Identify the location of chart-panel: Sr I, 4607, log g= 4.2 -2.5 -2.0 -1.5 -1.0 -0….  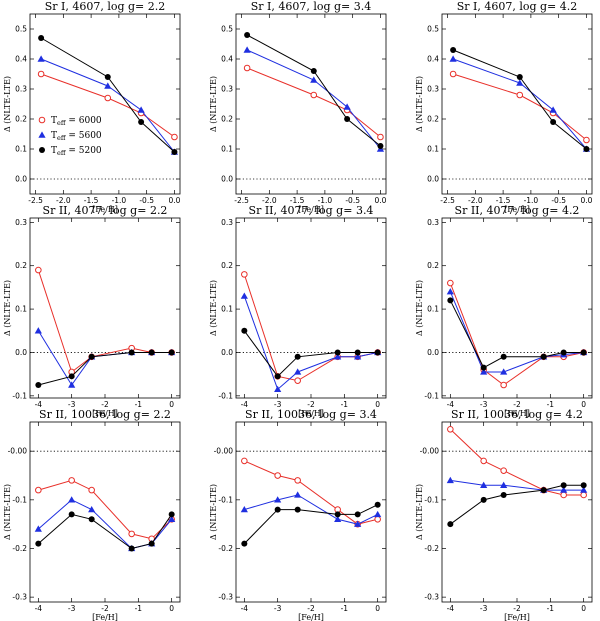
(504, 107).